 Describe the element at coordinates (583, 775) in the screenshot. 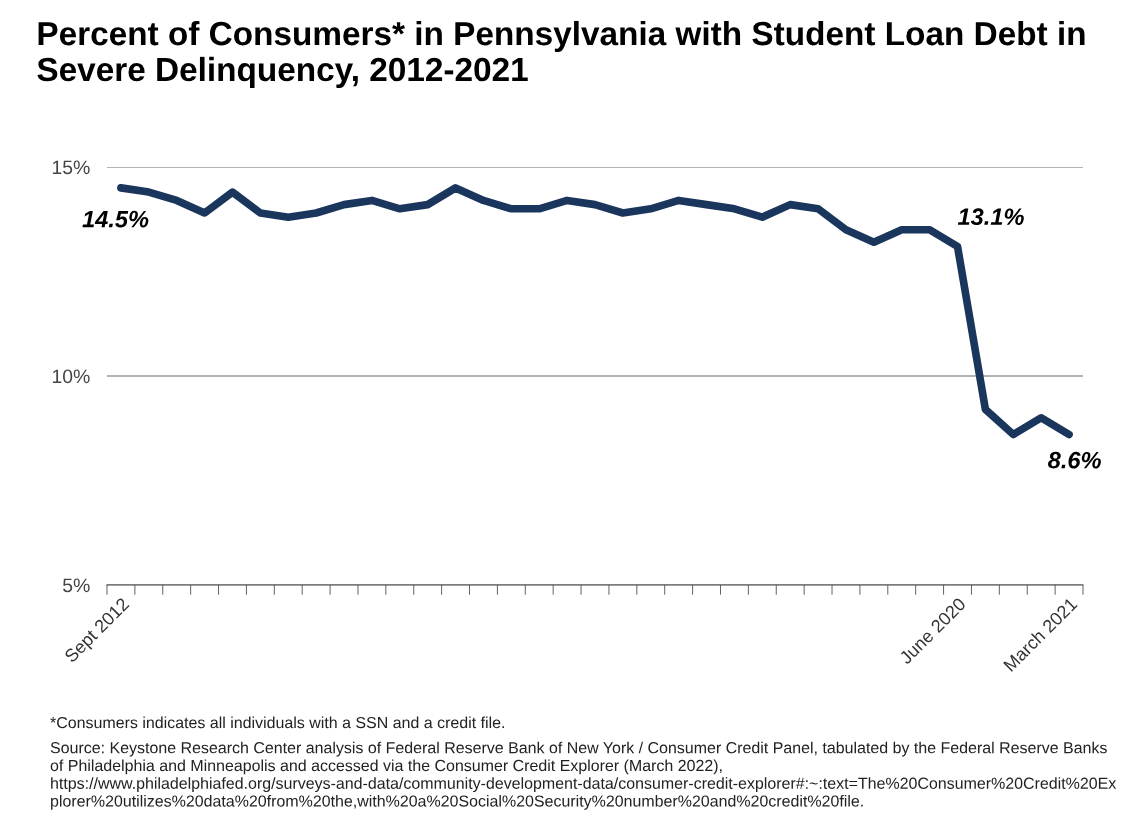

I see `source-note: Source: Keystone Research Center analysis of Federal Reserve Bank of New York / Consumer Credit Panel, tabulated by the Federal Reserve Banks of Philadelphia and Minneapolis and accessed via the Consumer Credit Explorer (March 2022), https://www.philadelphiafed.org/surveys-and-data/community-development-data/consumer-credit-explorer#:~:text=The%20Consumer%20Credit%20Explorer%20utilizes%20data%20from%20the,with%20a%20Social%20Security%20number%20and%20credit%20file.` at that location.